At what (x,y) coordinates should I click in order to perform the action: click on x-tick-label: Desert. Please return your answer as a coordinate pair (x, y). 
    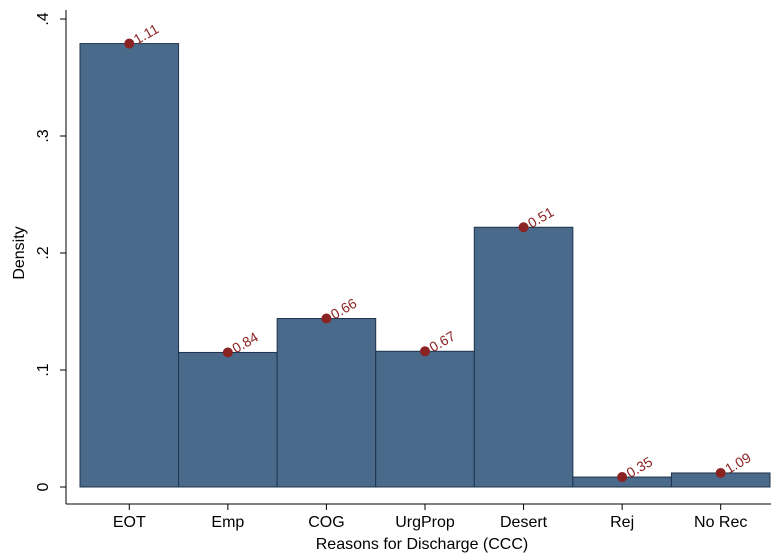
    Looking at the image, I should click on (524, 522).